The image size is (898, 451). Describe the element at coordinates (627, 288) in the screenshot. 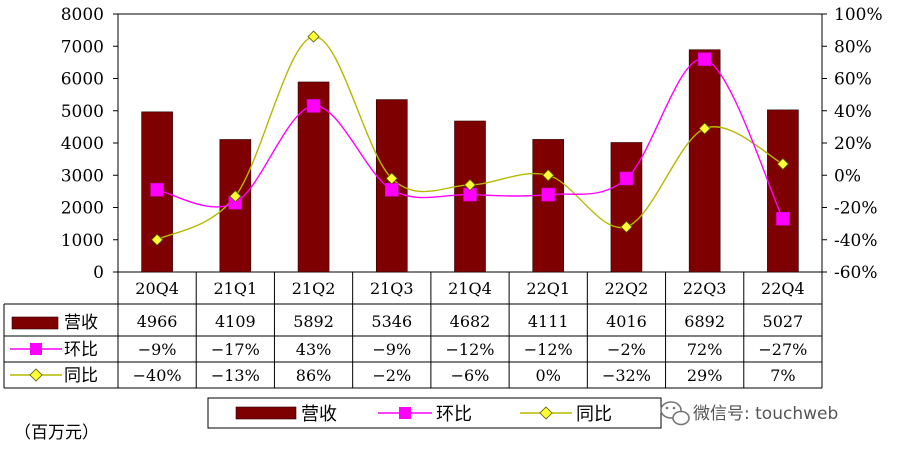

I see `category-label: 22Q2` at that location.